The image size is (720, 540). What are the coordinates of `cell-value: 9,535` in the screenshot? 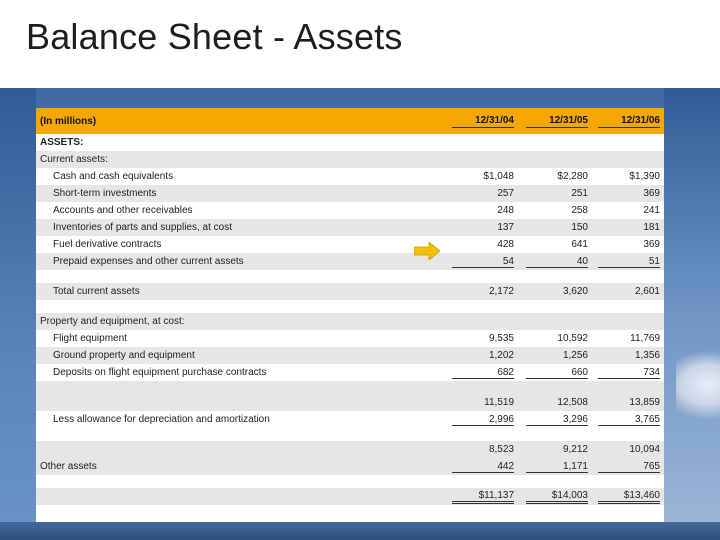 It's located at (482, 338).